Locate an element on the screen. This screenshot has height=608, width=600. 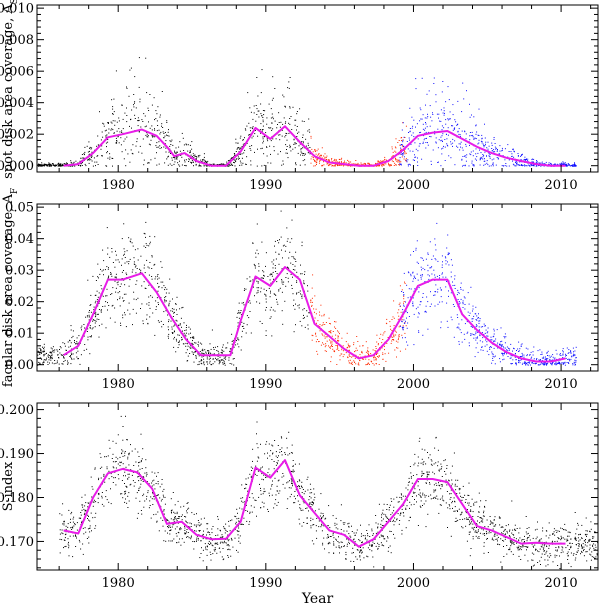
spot-y-tick-label: 0.006 is located at coordinates (17, 72).